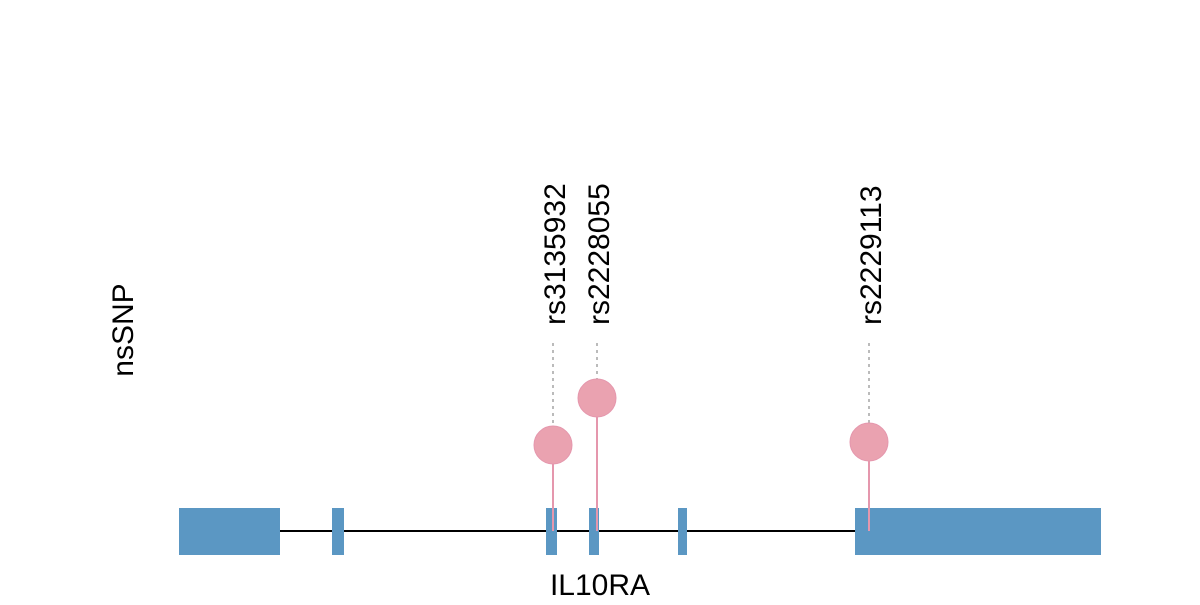 Image resolution: width=1200 pixels, height=605 pixels. Describe the element at coordinates (640, 531) in the screenshot. I see `exons` at that location.